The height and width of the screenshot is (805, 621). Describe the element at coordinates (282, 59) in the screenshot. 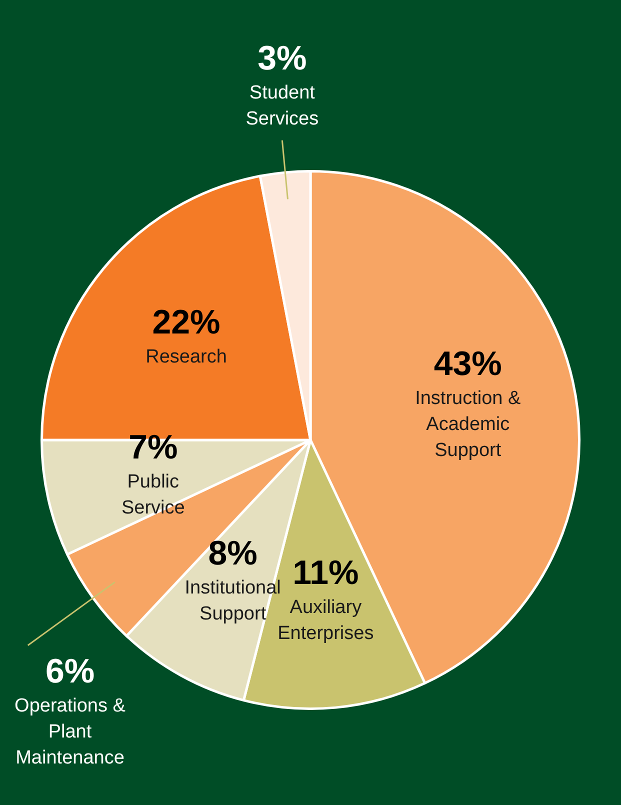

I see `data-label: 3%` at that location.